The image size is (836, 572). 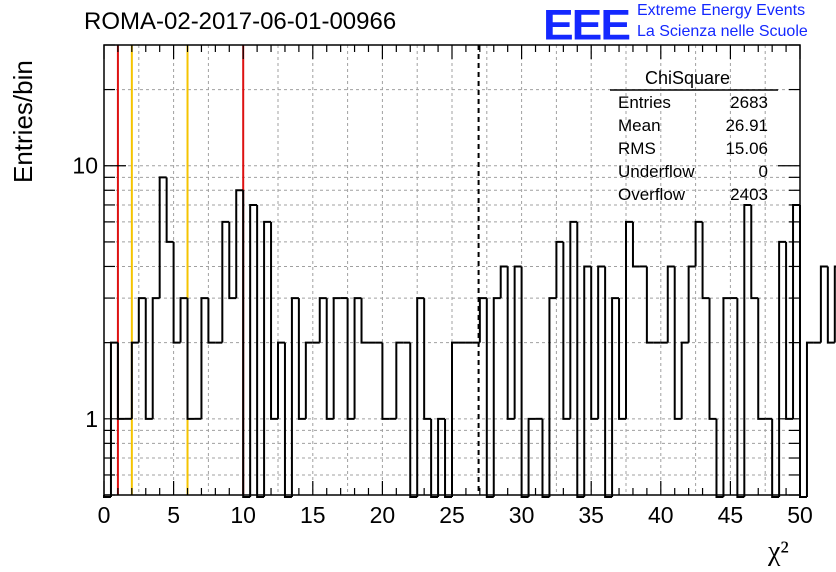 What do you see at coordinates (693, 126) in the screenshot?
I see `stats-row-mean: Mean 26.91` at bounding box center [693, 126].